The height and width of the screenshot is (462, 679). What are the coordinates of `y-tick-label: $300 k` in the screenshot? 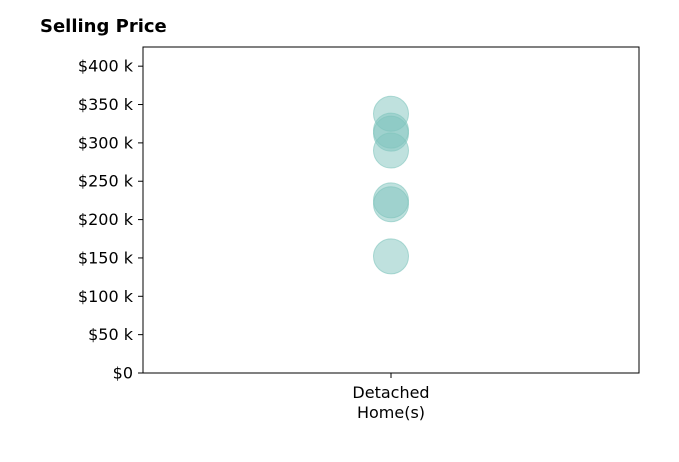 It's located at (106, 142).